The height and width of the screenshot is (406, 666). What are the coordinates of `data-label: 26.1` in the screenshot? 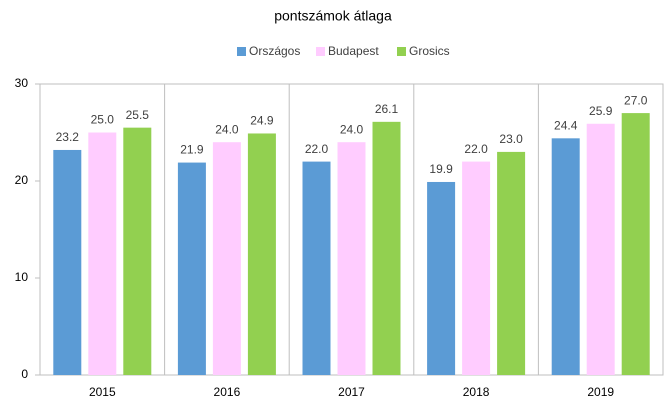 It's located at (387, 109).